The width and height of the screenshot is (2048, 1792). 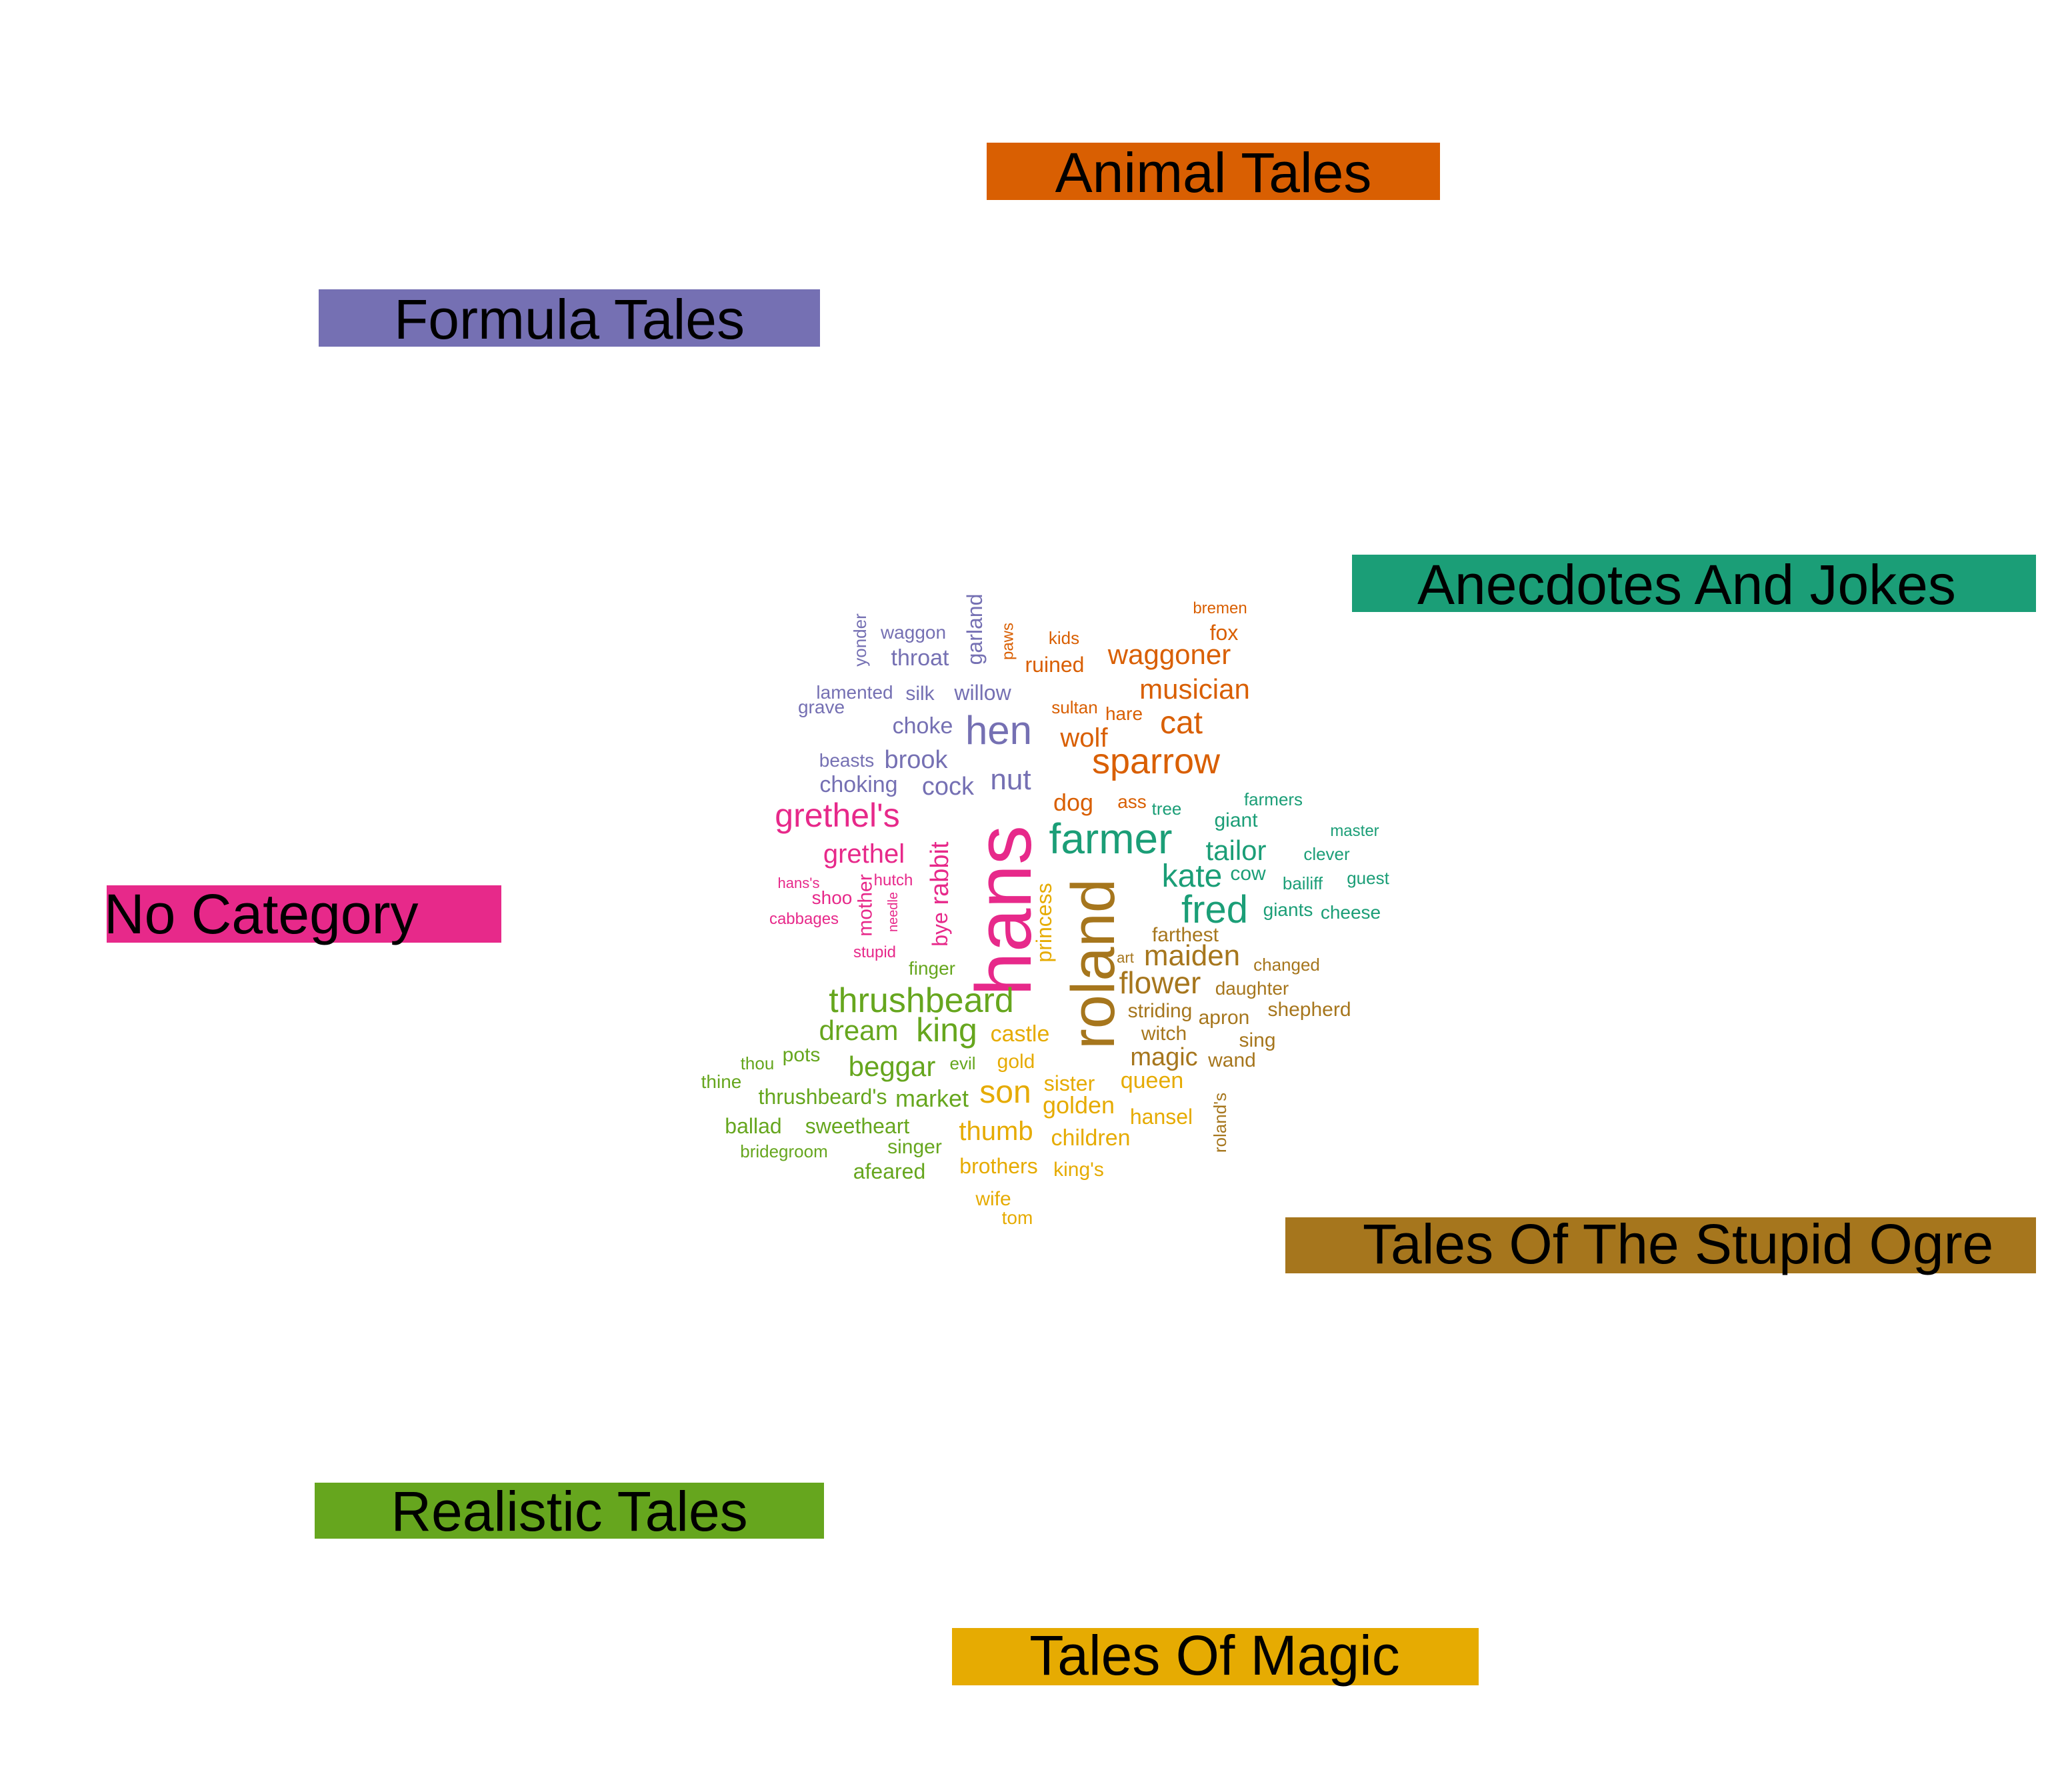 I want to click on category-label-anecdotes: Anecdotes And Jokes, so click(x=1694, y=584).